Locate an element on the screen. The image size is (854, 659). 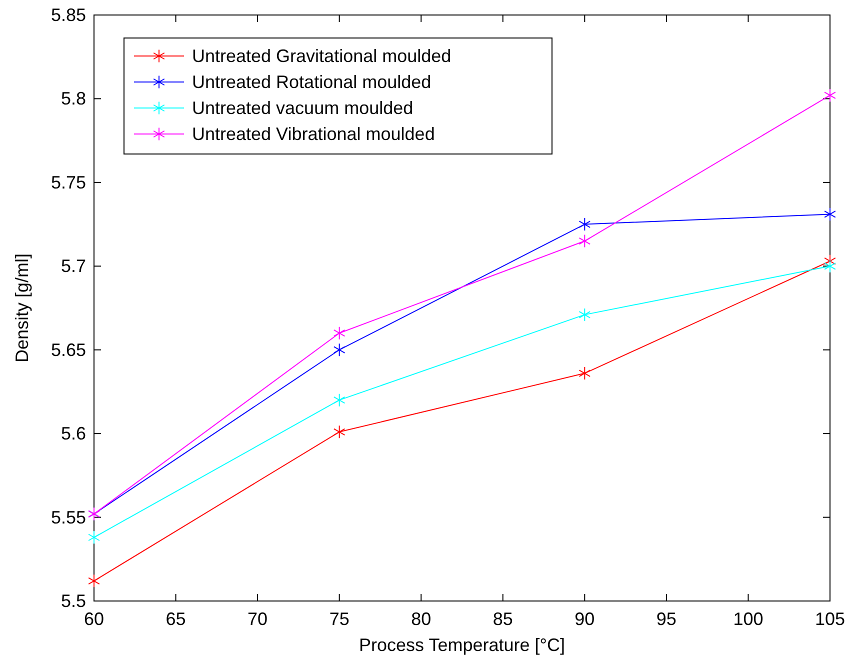
y-tick-label: 5.65 is located at coordinates (68, 350).